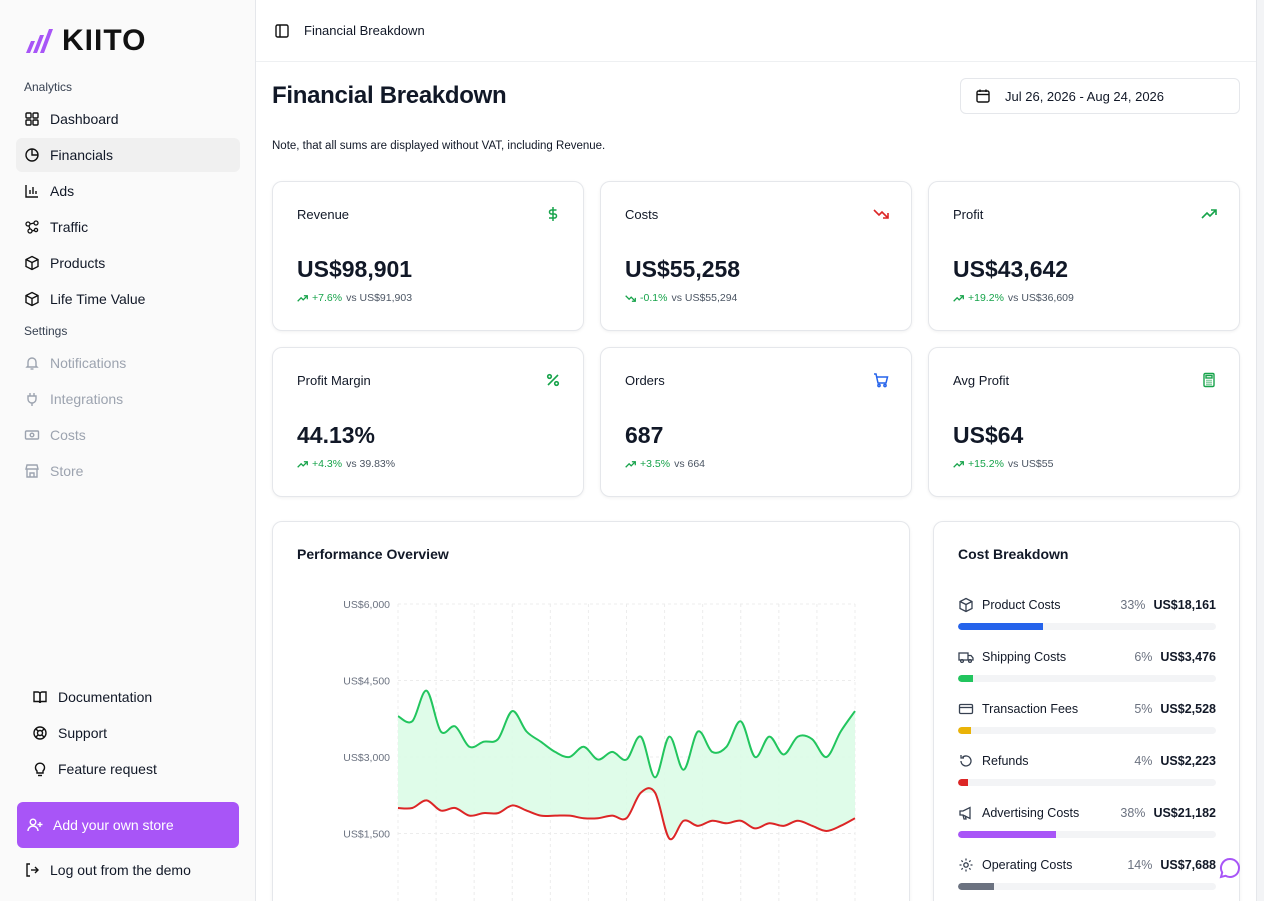 Image resolution: width=1264 pixels, height=901 pixels. Describe the element at coordinates (65, 733) in the screenshot. I see `sidebar-item-support: Support` at that location.